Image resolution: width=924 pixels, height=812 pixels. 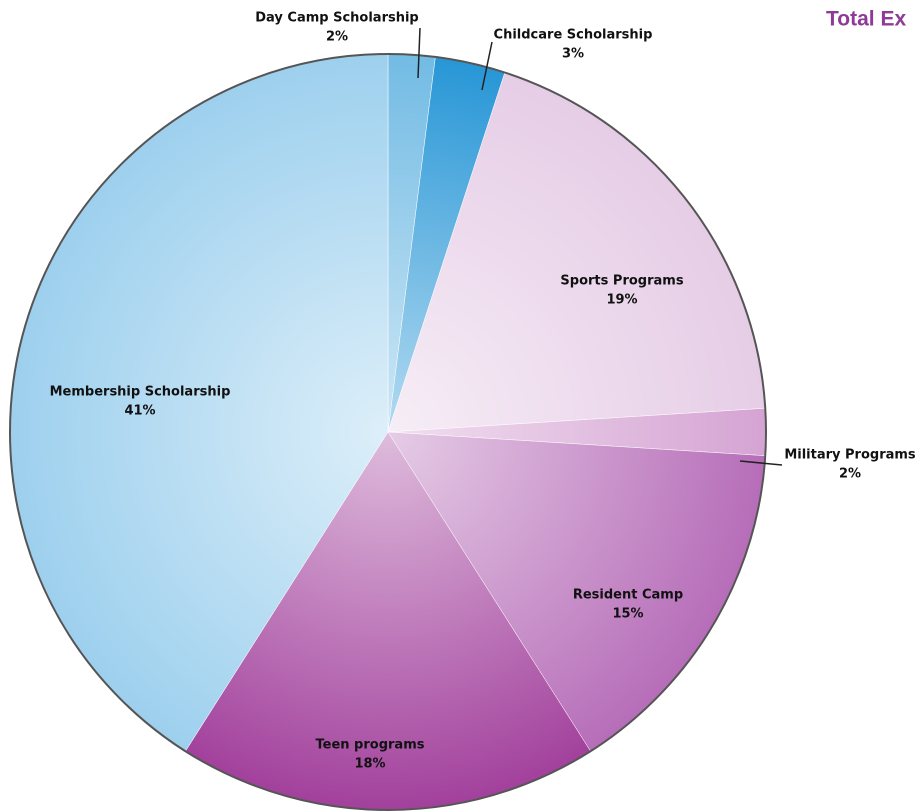 I want to click on slice-label: Sports Programs, so click(x=621, y=281).